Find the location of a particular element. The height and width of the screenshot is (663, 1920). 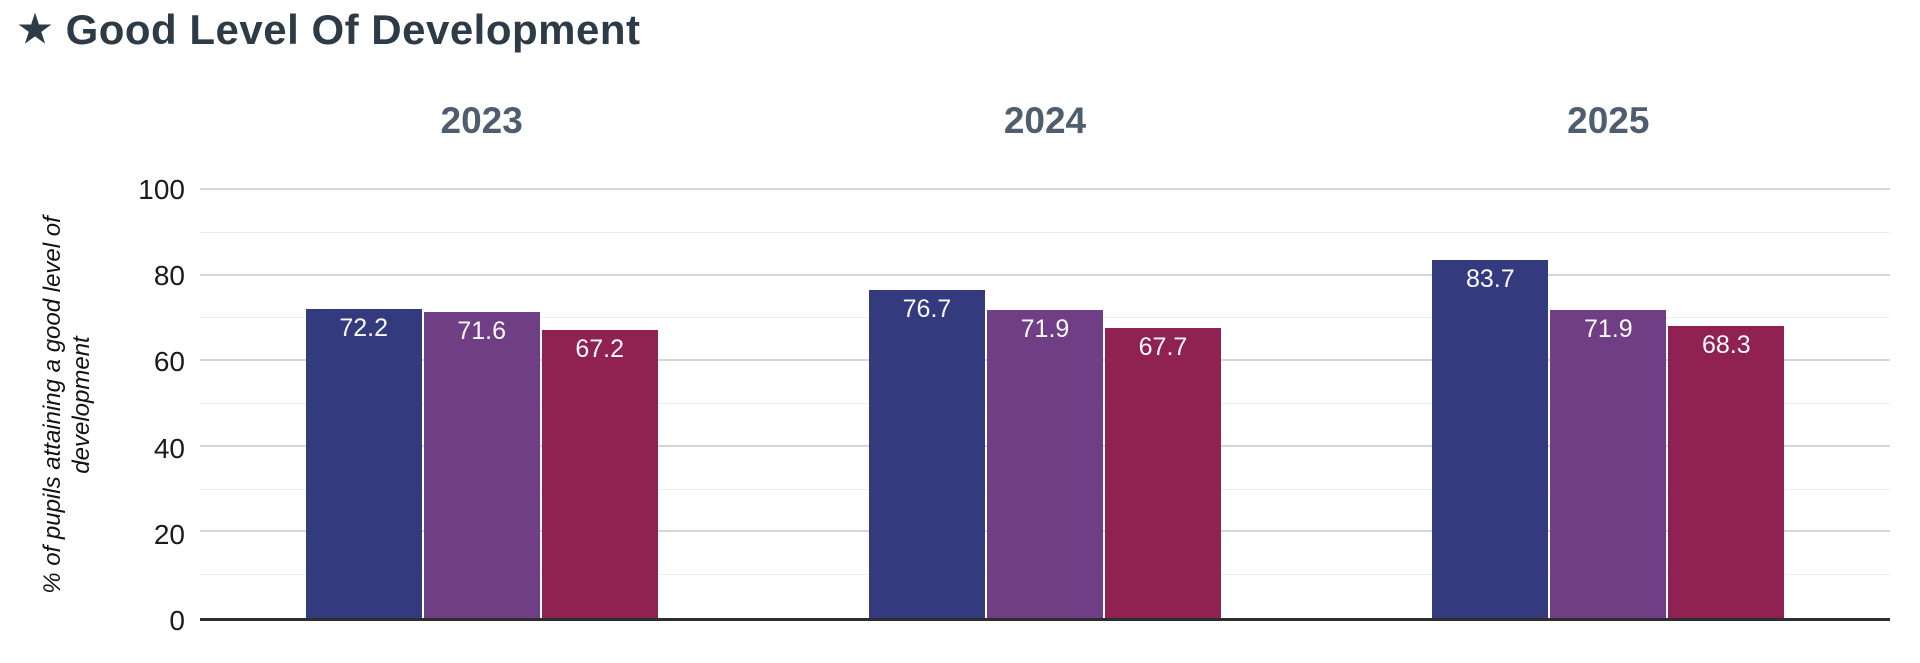

group-header-2023: 2023 is located at coordinates (481, 120).